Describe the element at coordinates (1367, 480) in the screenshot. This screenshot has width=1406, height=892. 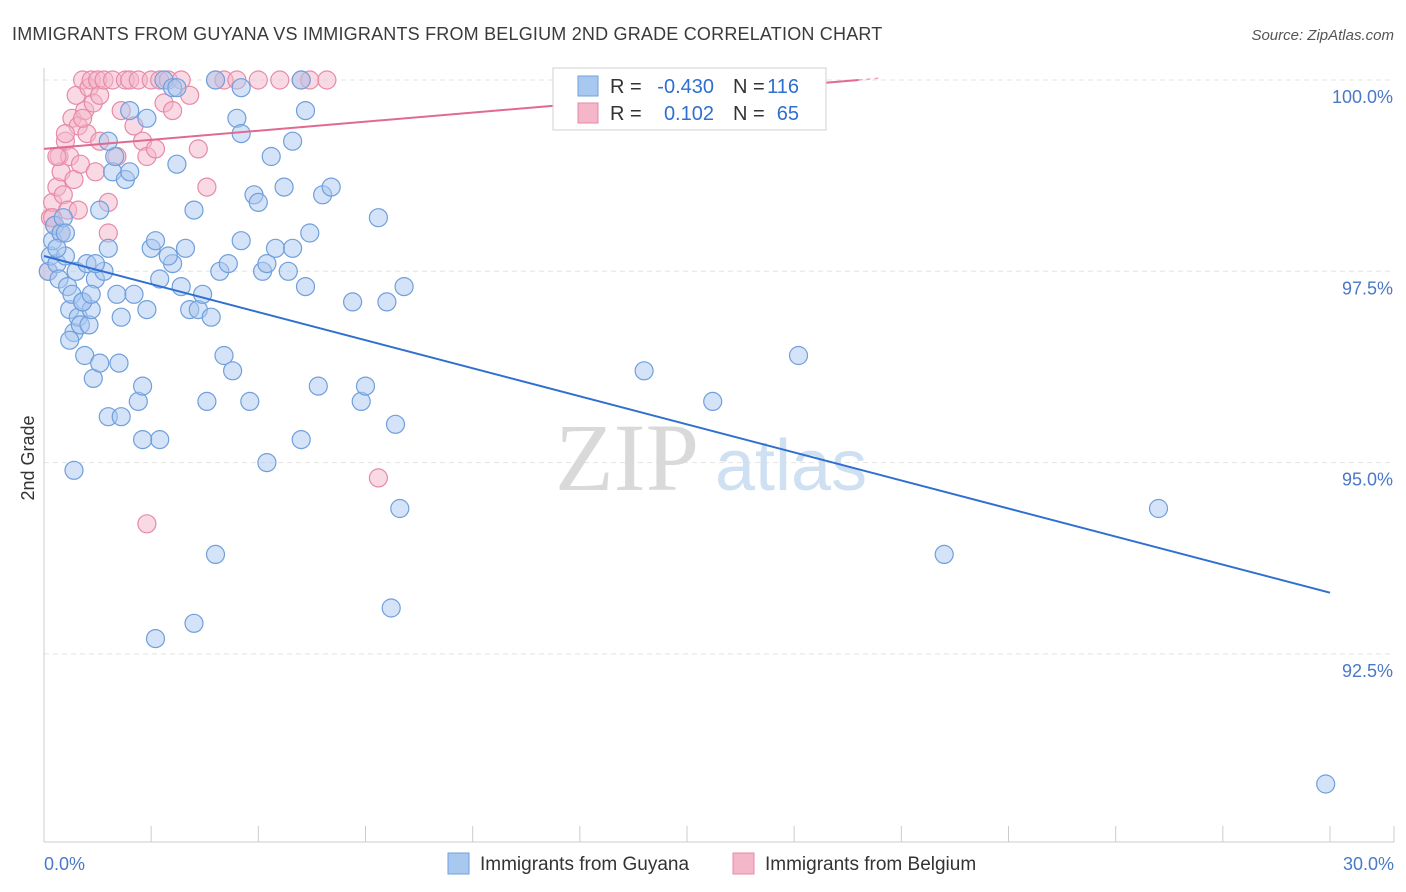
I see `y-tick-label-2: 95.0%` at that location.